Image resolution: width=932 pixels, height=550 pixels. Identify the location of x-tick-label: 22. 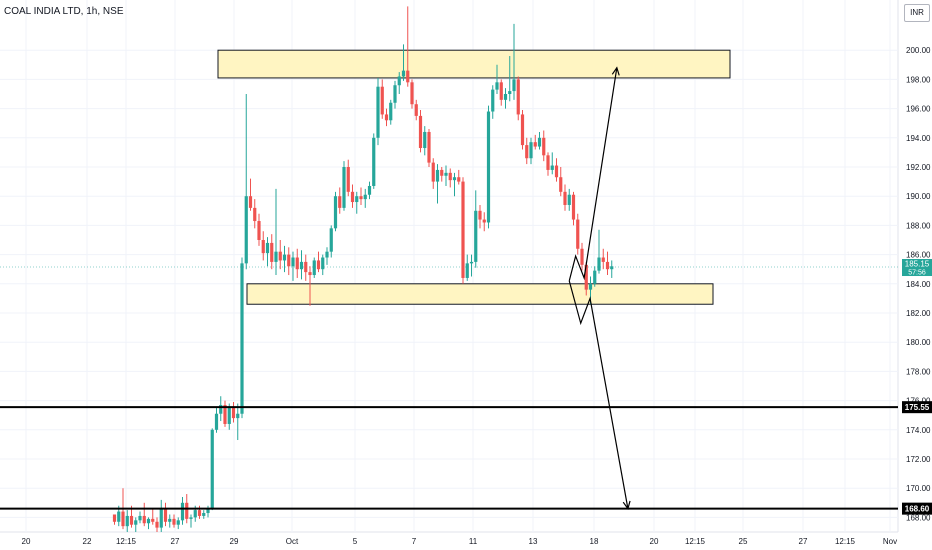
(87, 541).